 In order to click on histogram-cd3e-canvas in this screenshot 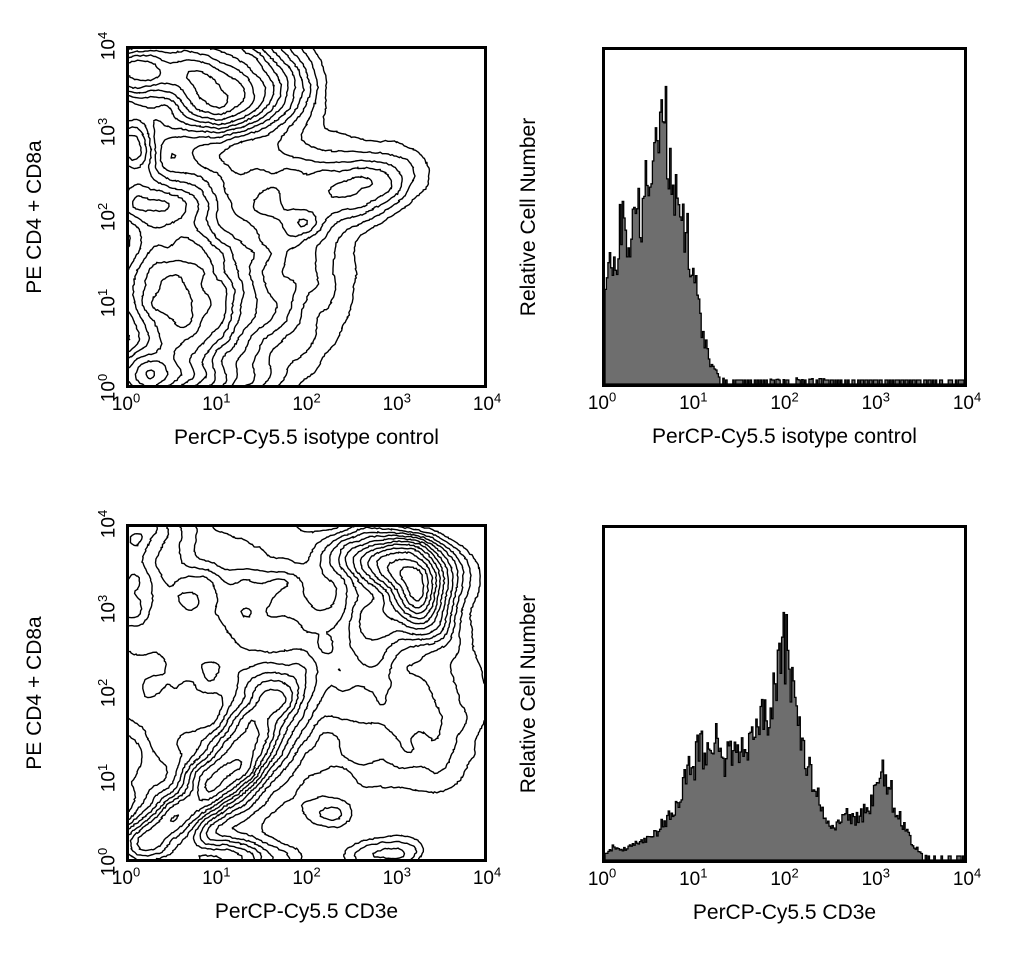, I will do `click(784, 735)`.